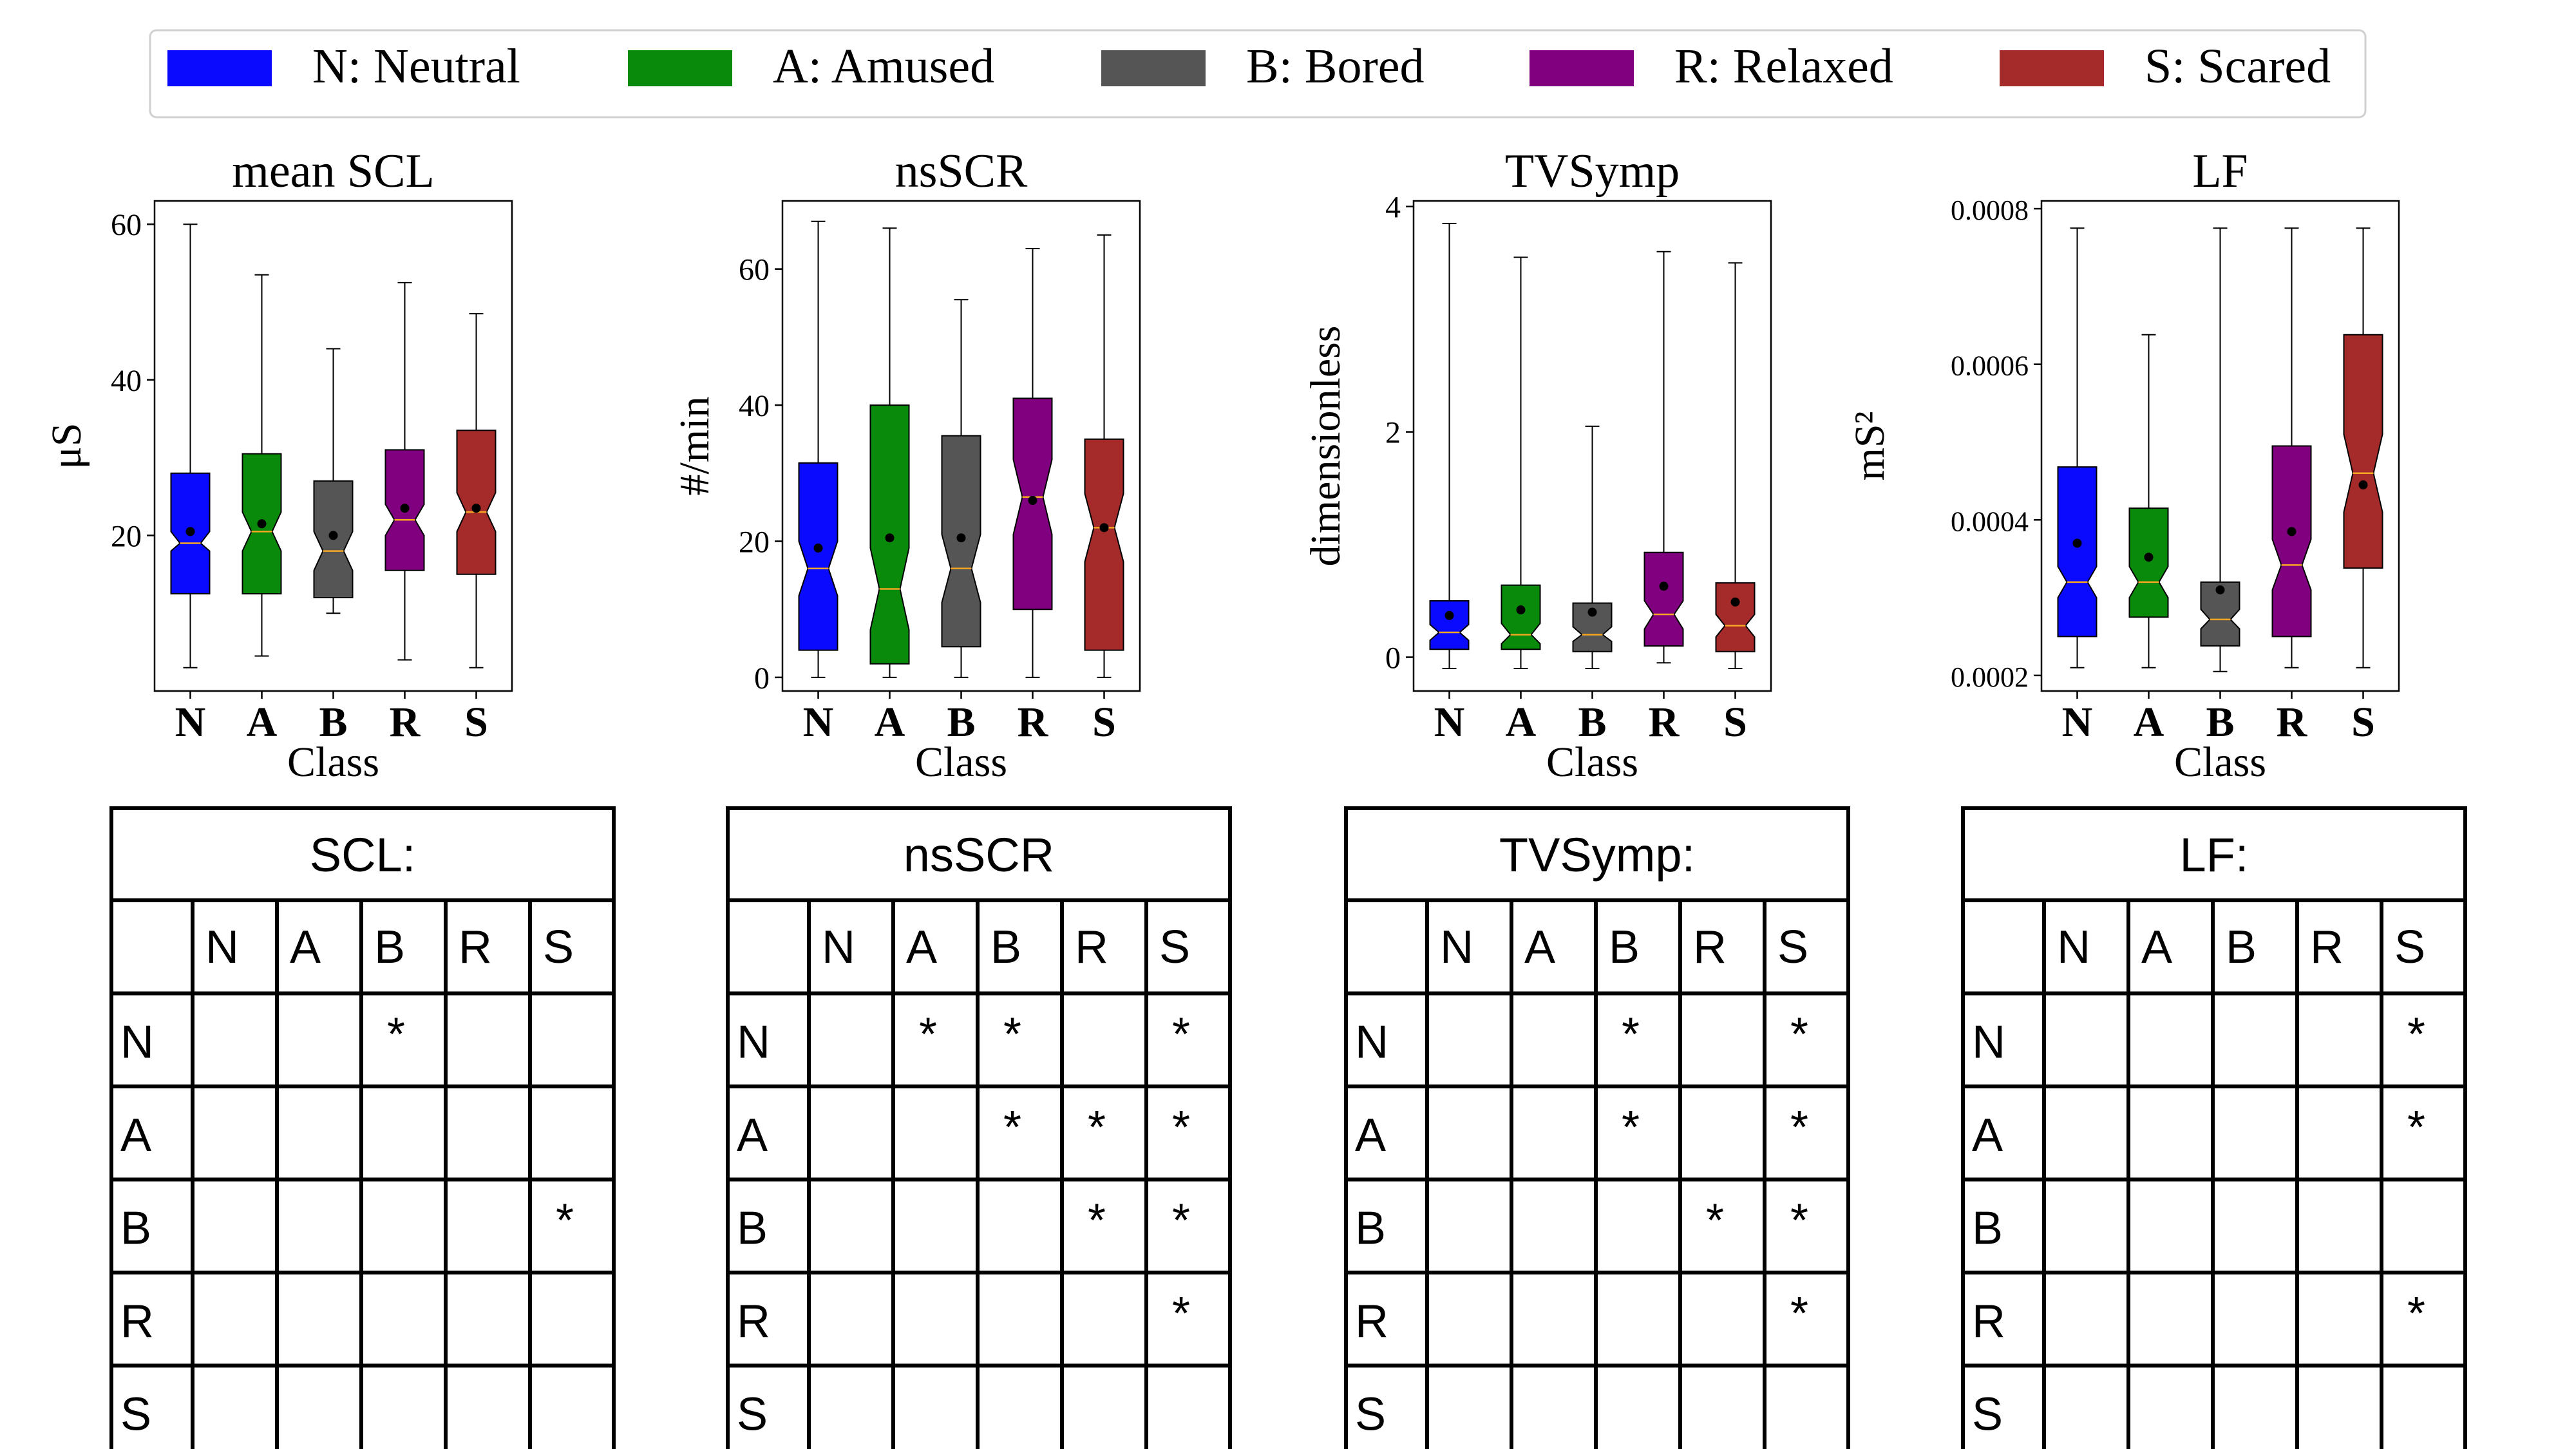  I want to click on box-S, so click(477, 502).